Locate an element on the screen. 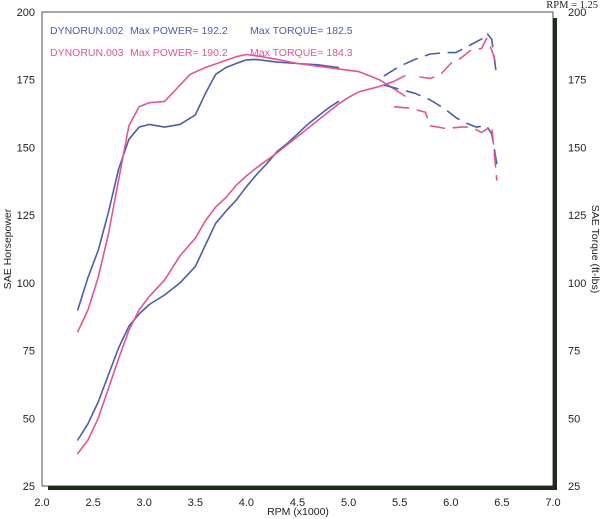 The width and height of the screenshot is (600, 519). legend-max-torque-label: Max TORQUE= 182.5 is located at coordinates (301, 31).